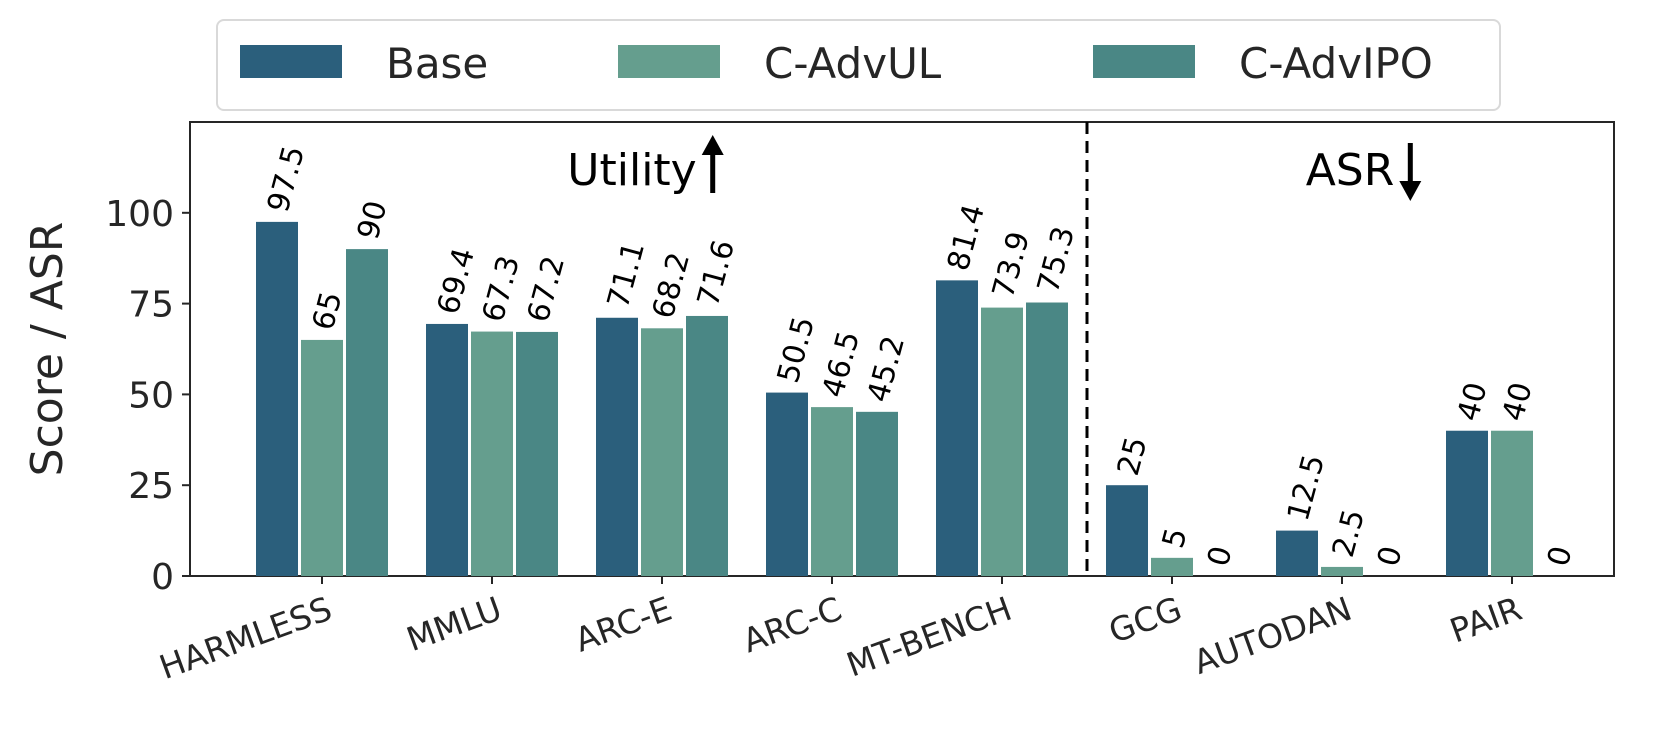 This screenshot has width=1662, height=745. Describe the element at coordinates (631, 170) in the screenshot. I see `region-label-utility: Utility` at that location.